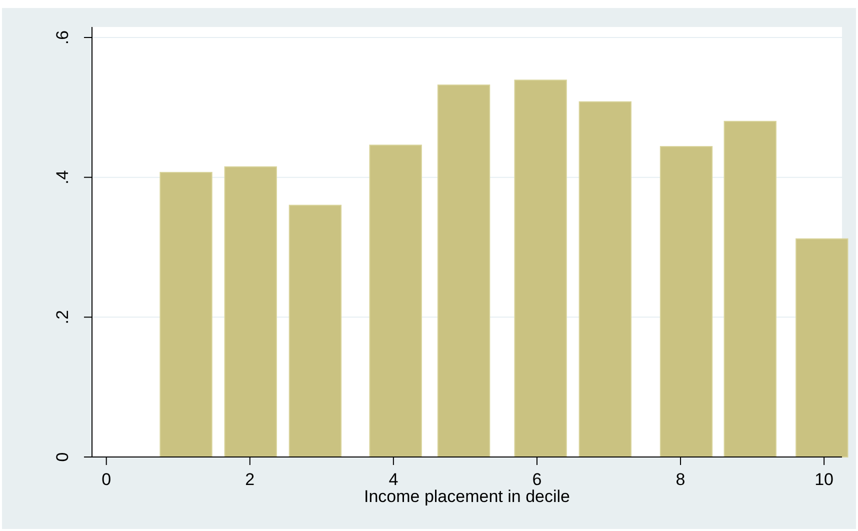 The image size is (858, 531). What do you see at coordinates (537, 479) in the screenshot?
I see `x-tick-label: 6` at bounding box center [537, 479].